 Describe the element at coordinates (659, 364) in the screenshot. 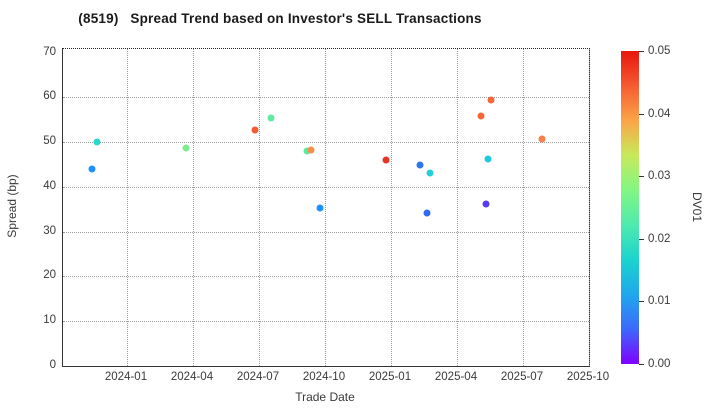

I see `colorbar-tick-label: 0.00` at that location.